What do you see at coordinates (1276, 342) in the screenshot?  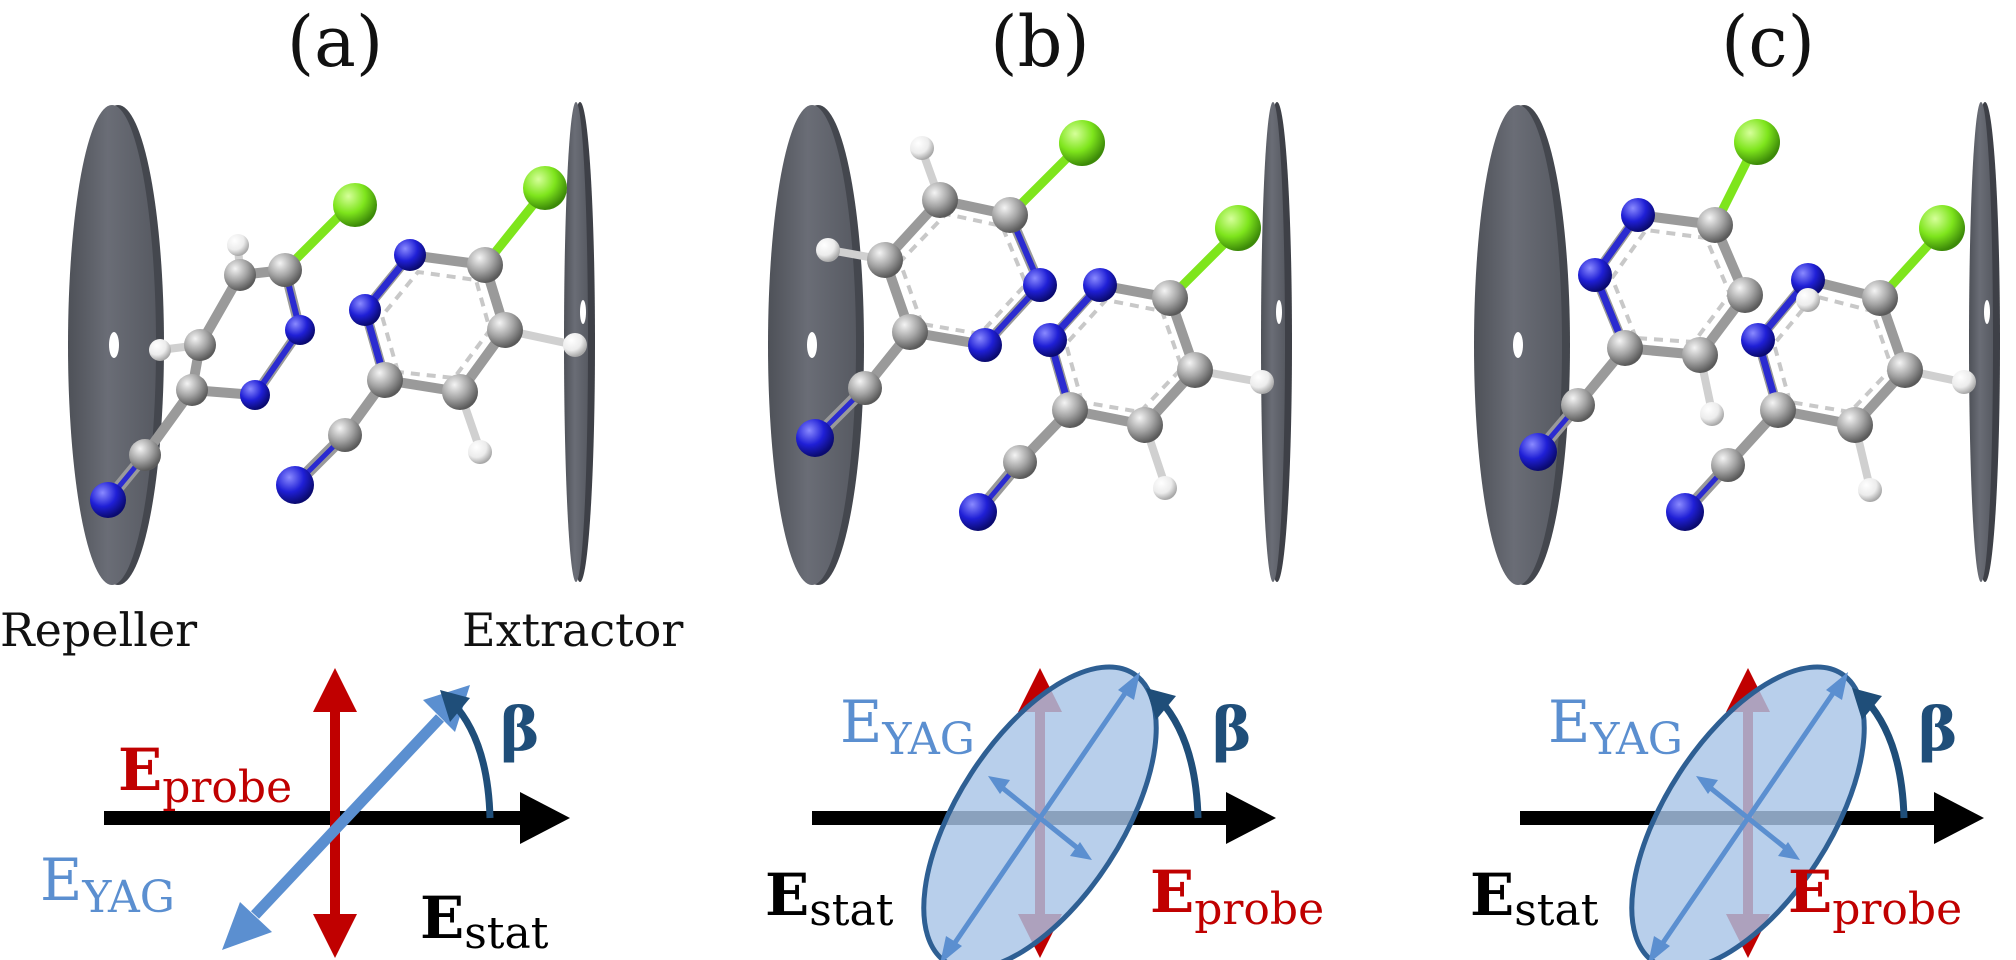 I see `extractor-plate-b` at bounding box center [1276, 342].